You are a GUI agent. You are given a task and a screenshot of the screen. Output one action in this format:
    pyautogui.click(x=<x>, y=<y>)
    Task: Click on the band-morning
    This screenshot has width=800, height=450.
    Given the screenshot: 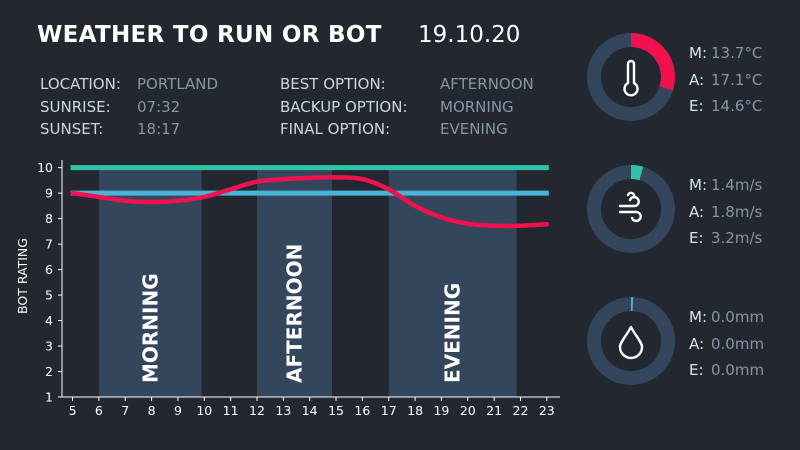 What is the action you would take?
    pyautogui.click(x=150, y=283)
    